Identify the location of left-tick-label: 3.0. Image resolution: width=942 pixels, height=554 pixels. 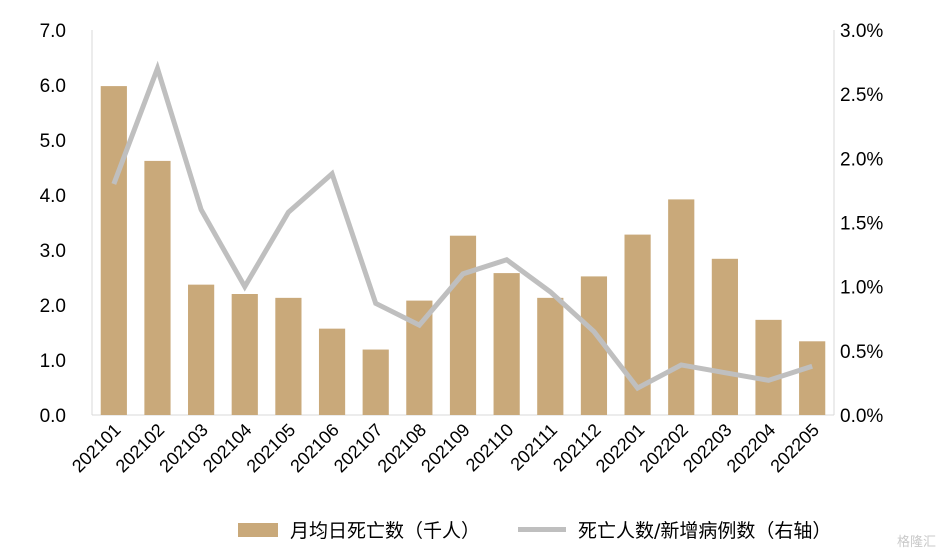
(53, 251).